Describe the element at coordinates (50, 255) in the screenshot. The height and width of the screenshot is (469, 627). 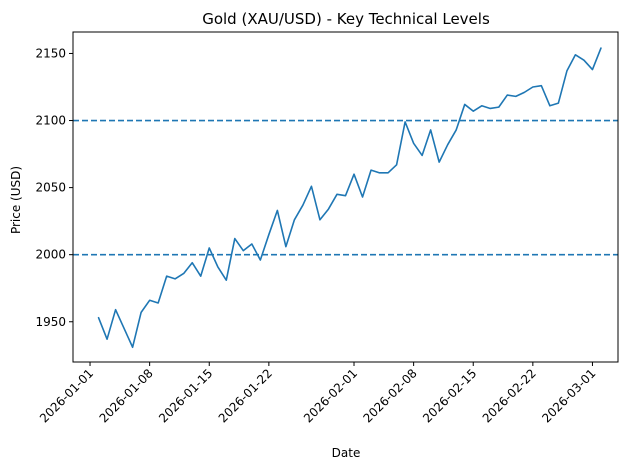
I see `y-tick-label: 2000` at that location.